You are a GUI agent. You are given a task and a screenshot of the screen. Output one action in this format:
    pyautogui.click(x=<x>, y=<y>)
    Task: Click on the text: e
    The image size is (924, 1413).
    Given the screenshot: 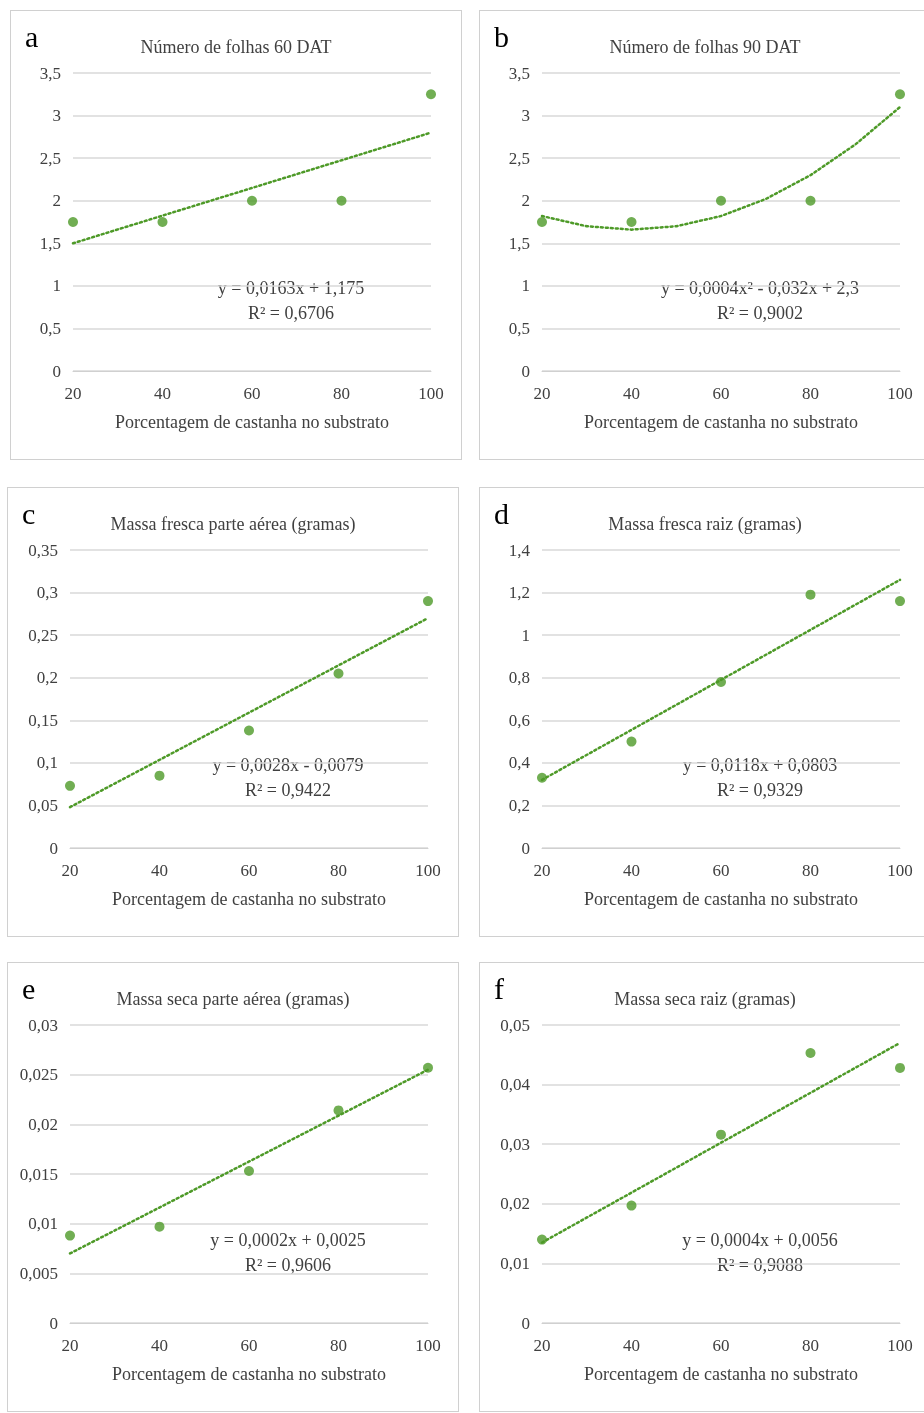 What is the action you would take?
    pyautogui.click(x=29, y=988)
    